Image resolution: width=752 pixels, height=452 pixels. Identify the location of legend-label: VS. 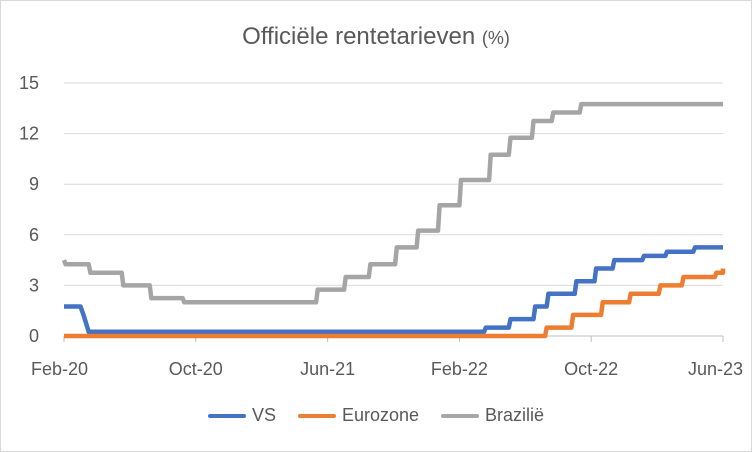
(263, 415).